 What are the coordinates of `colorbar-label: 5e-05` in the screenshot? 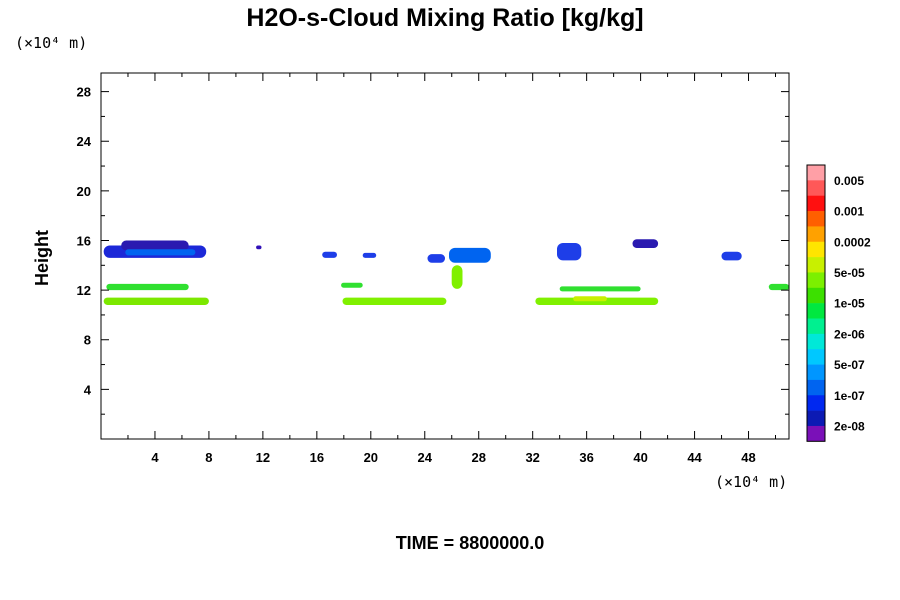 It's located at (849, 273).